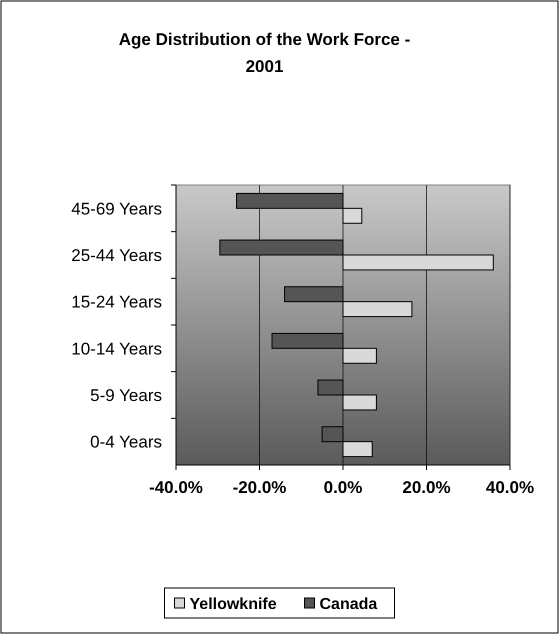 This screenshot has height=634, width=559. Describe the element at coordinates (126, 395) in the screenshot. I see `y-tick-label: 5-9 Years` at that location.